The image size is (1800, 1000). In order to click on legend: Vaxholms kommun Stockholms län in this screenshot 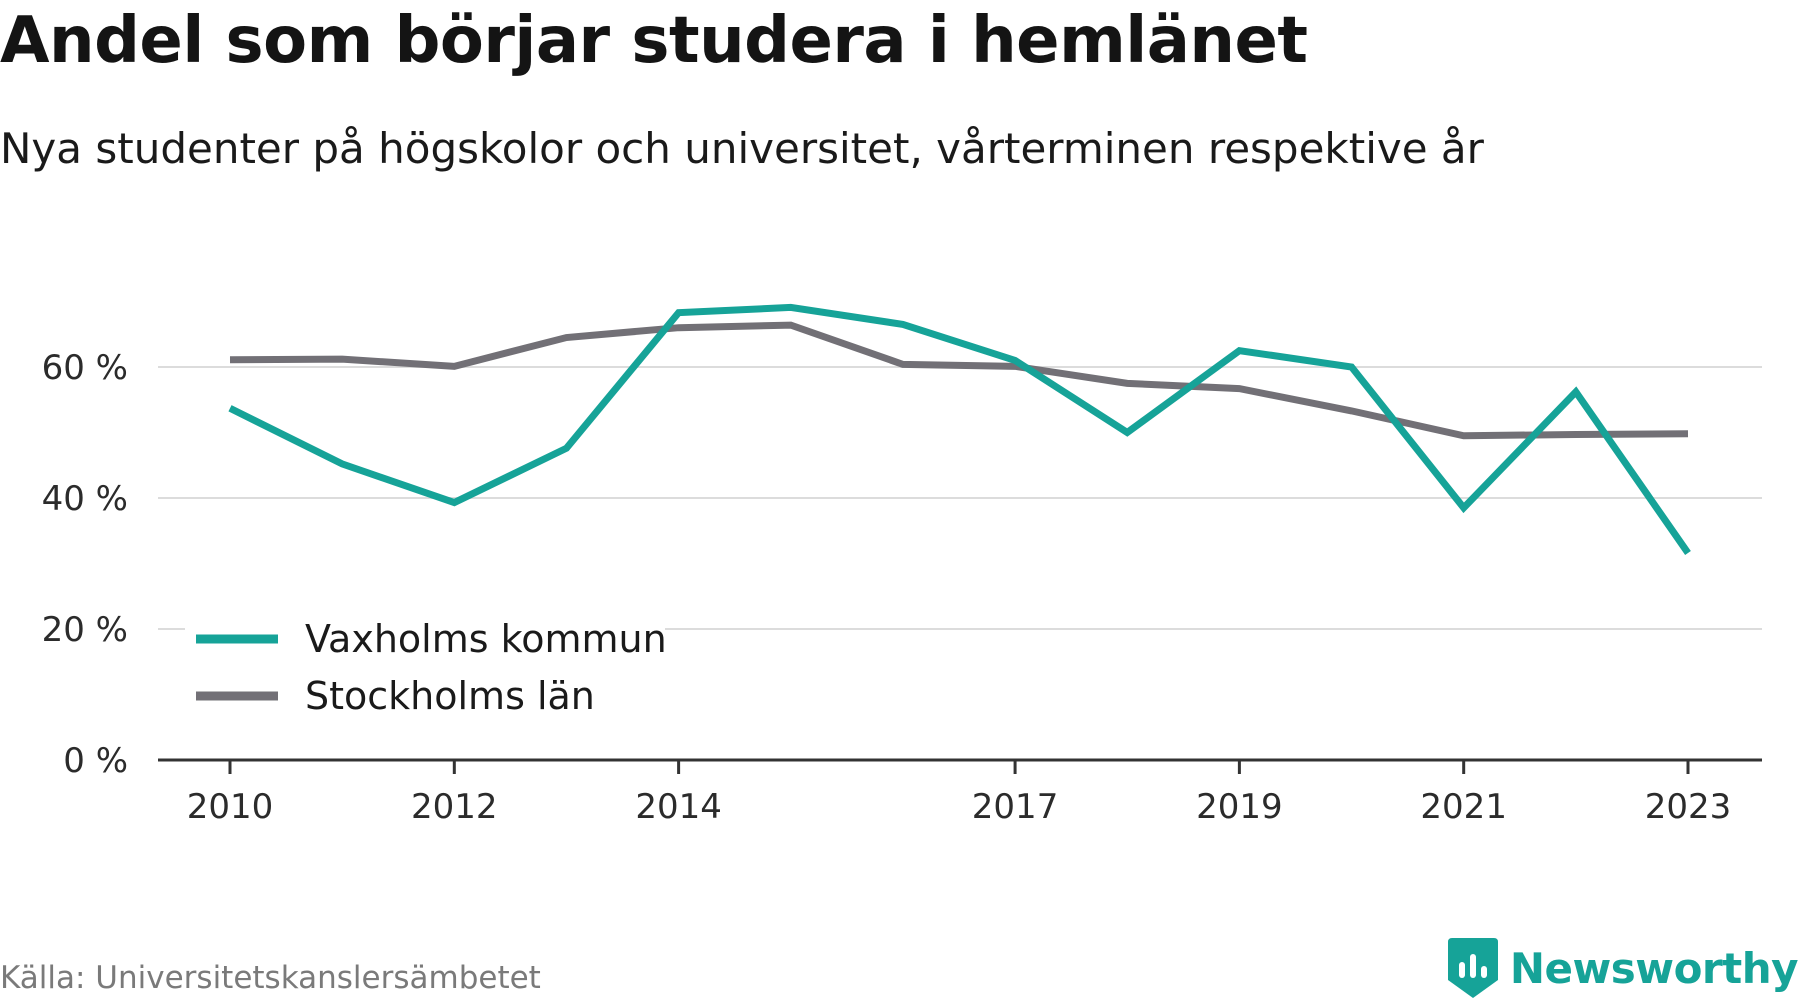, I will do `click(426, 663)`.